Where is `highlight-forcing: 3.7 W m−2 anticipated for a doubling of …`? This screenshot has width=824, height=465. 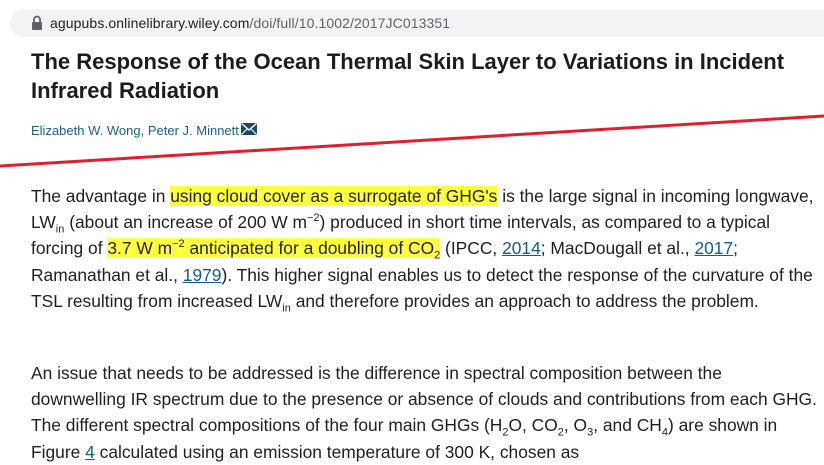
highlight-forcing: 3.7 W m−2 anticipated for a doubling of … is located at coordinates (274, 250).